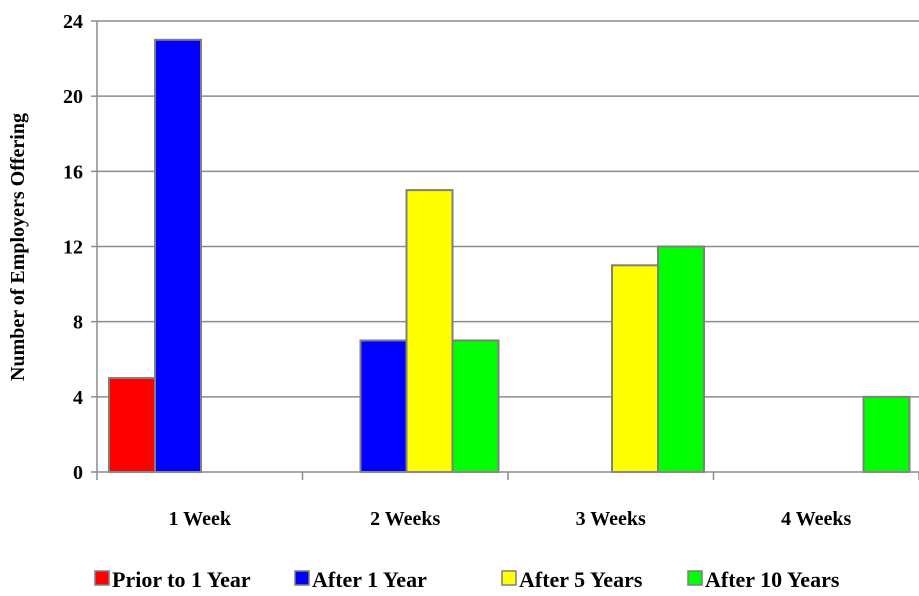 The width and height of the screenshot is (919, 596). I want to click on legend-label: After 5 Years, so click(581, 579).